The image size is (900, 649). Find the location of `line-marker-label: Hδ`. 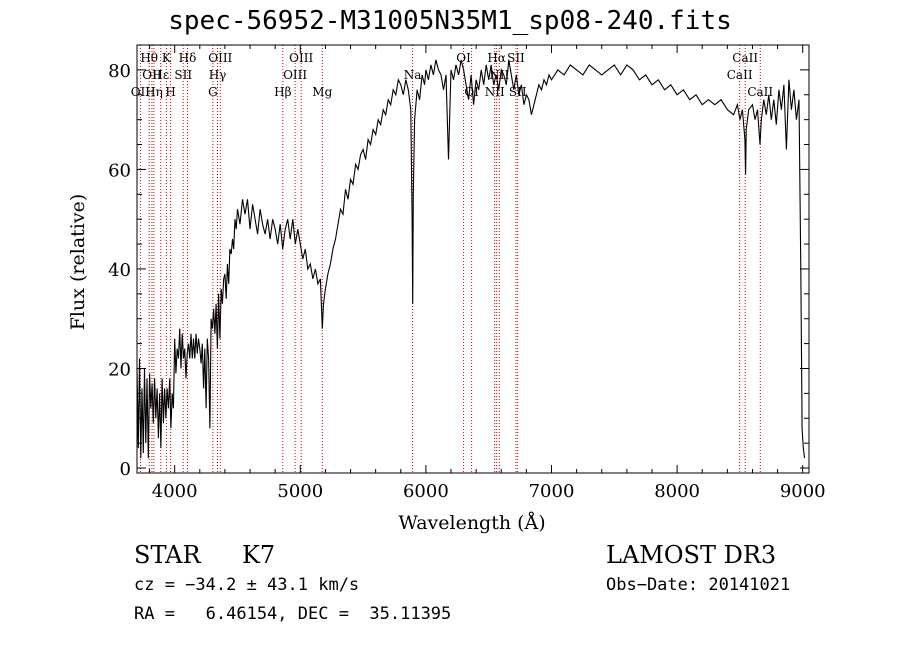

line-marker-label: Hδ is located at coordinates (188, 58).